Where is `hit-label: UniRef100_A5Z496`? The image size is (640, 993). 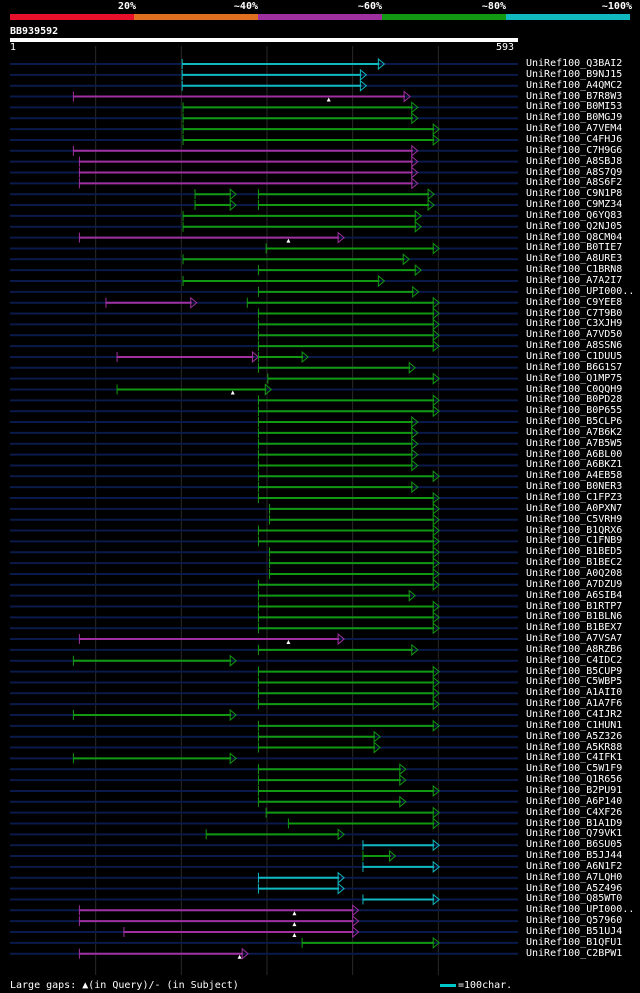 hit-label: UniRef100_A5Z496 is located at coordinates (574, 888).